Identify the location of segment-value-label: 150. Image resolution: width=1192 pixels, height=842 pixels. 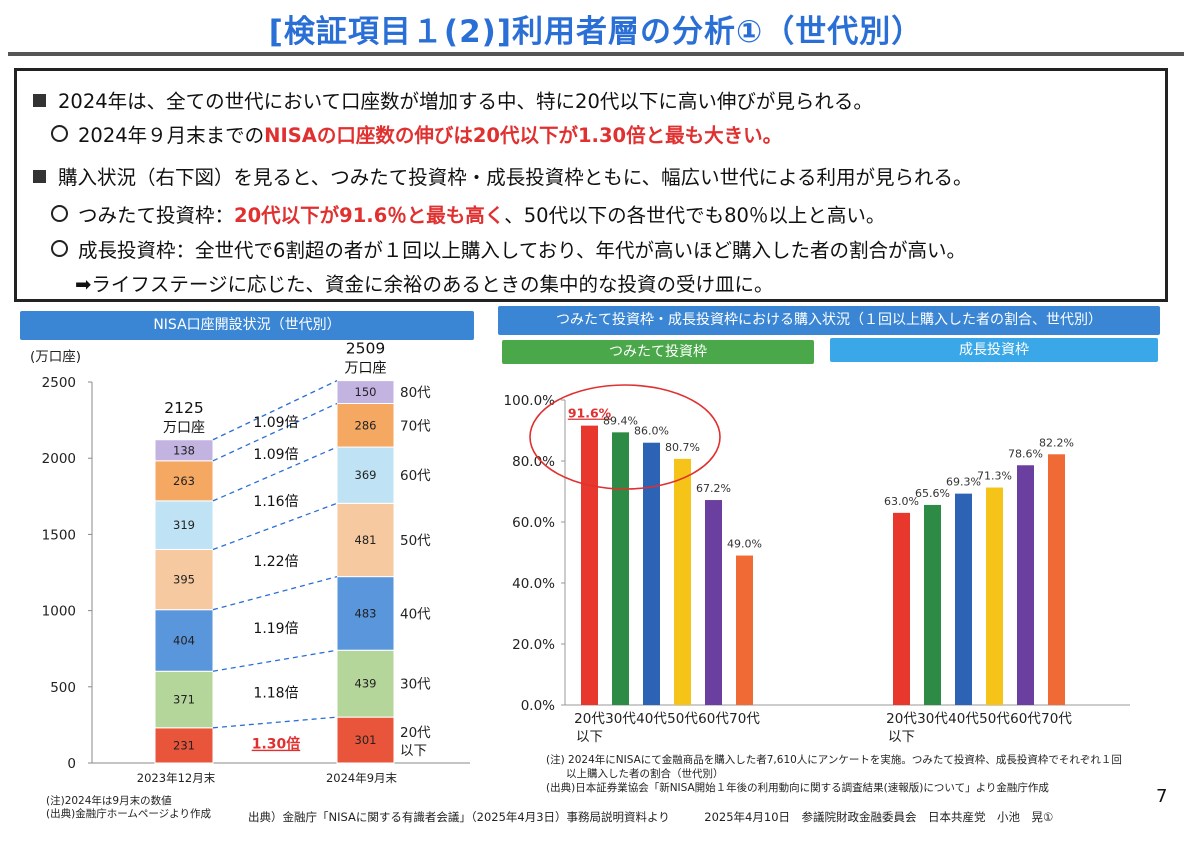
(366, 392).